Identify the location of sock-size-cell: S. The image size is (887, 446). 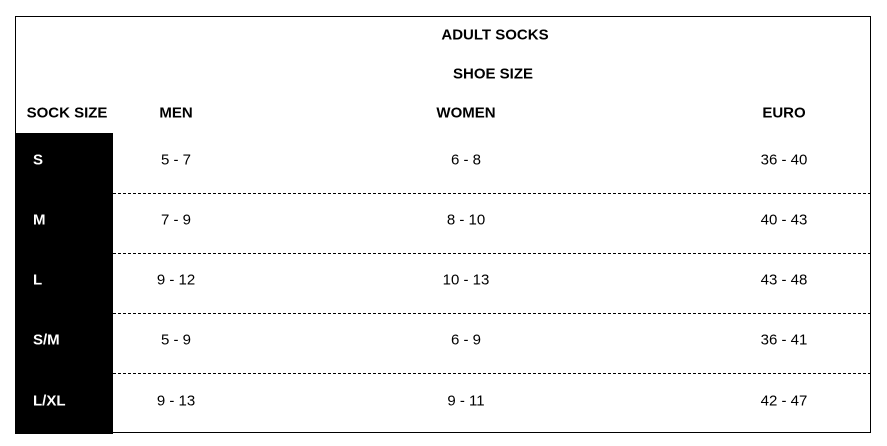
(38, 160).